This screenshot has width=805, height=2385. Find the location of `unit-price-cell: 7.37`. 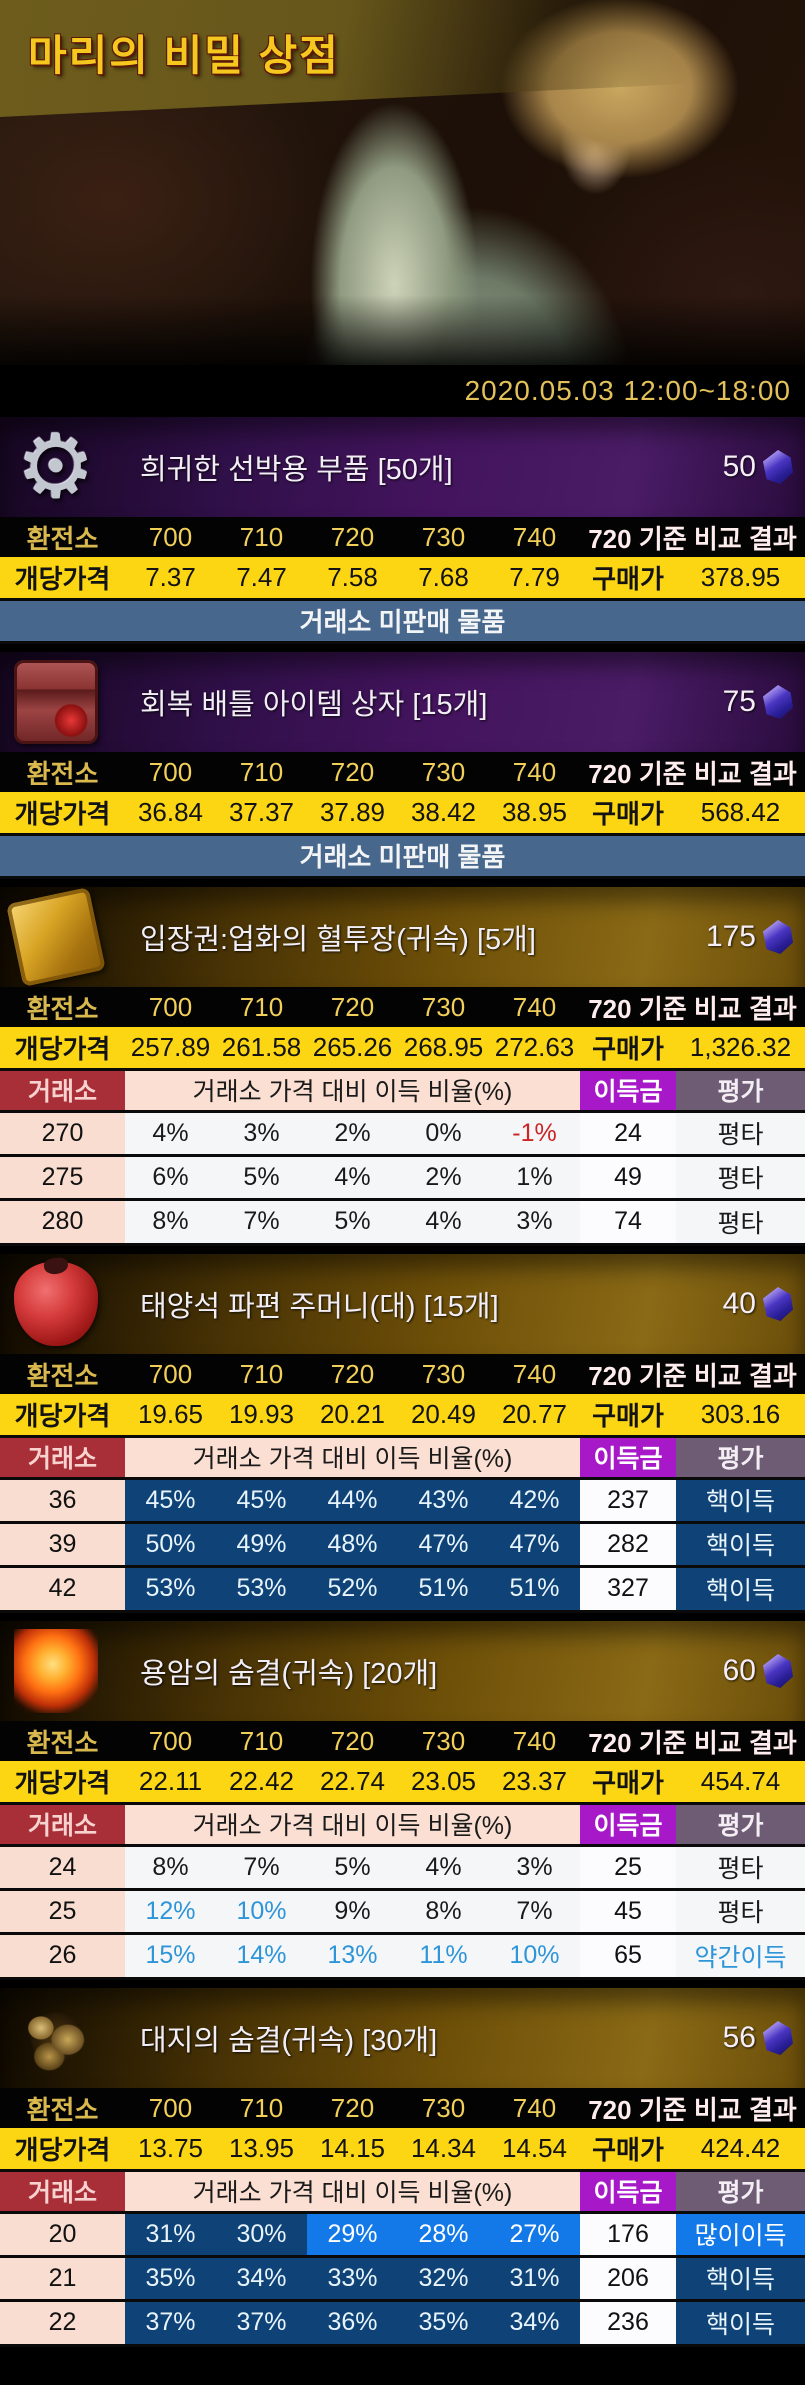

unit-price-cell: 7.37 is located at coordinates (170, 578).